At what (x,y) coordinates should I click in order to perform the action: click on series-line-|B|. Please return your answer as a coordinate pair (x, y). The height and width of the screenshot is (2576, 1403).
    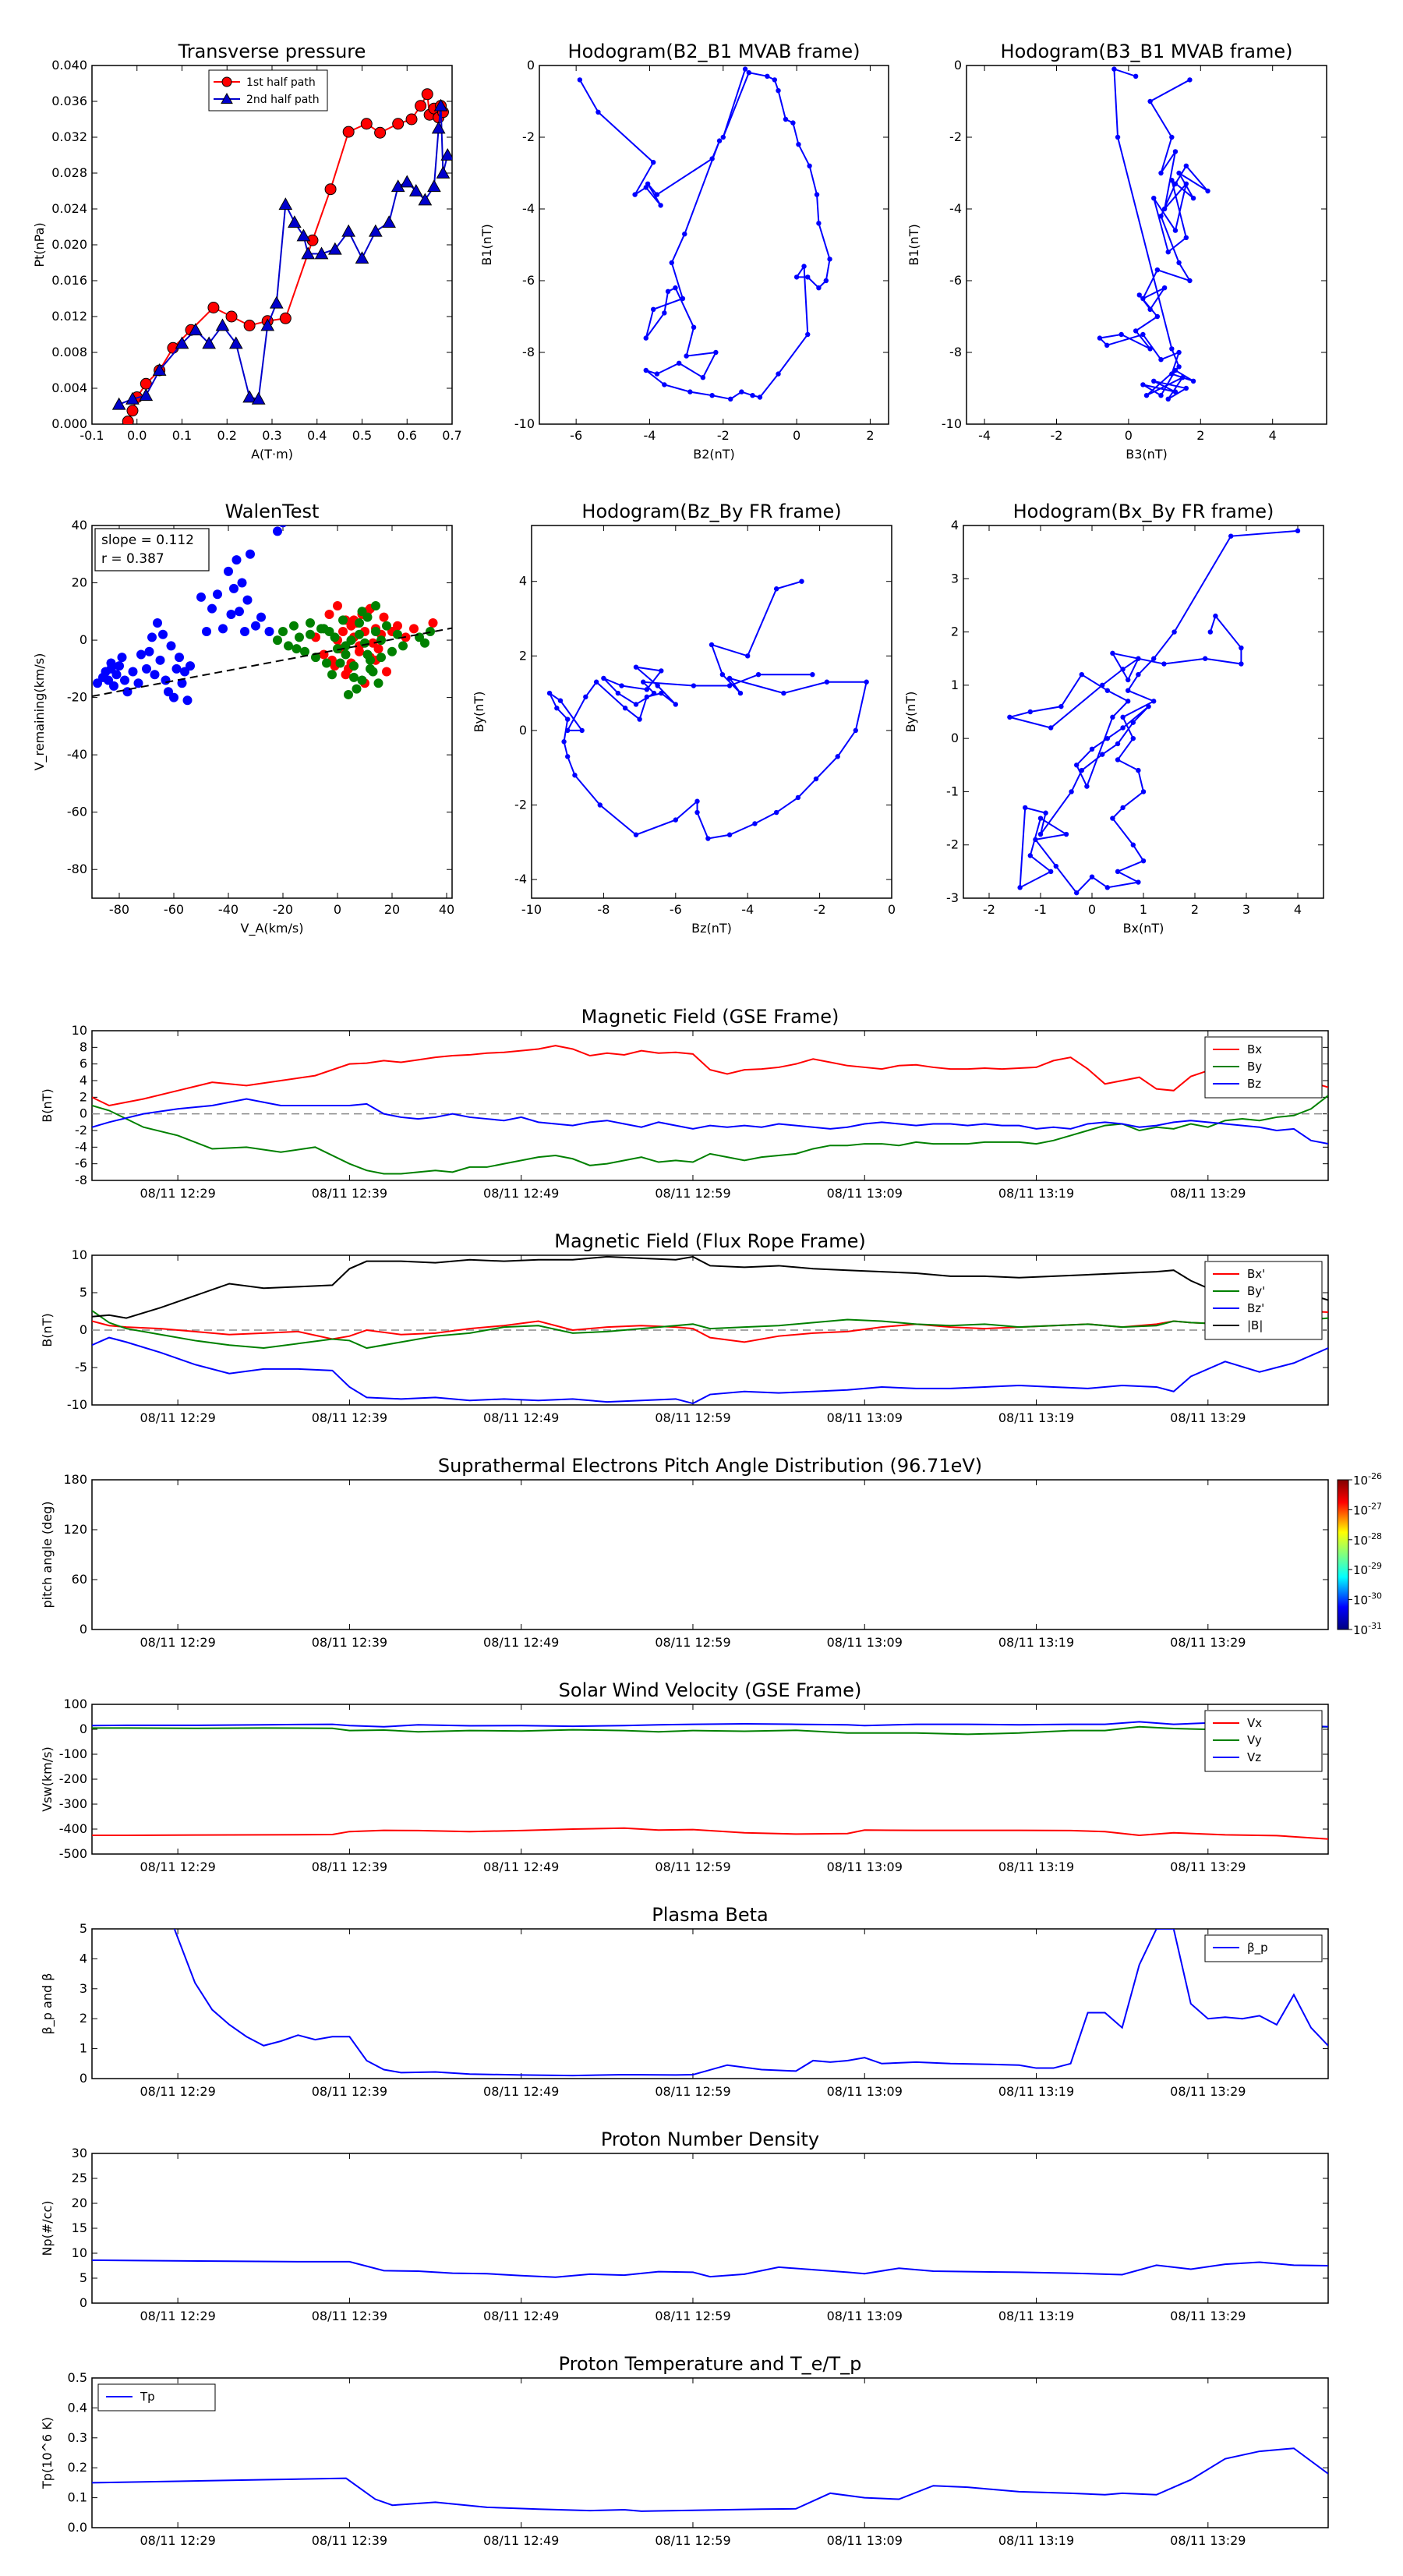
    Looking at the image, I should click on (710, 1287).